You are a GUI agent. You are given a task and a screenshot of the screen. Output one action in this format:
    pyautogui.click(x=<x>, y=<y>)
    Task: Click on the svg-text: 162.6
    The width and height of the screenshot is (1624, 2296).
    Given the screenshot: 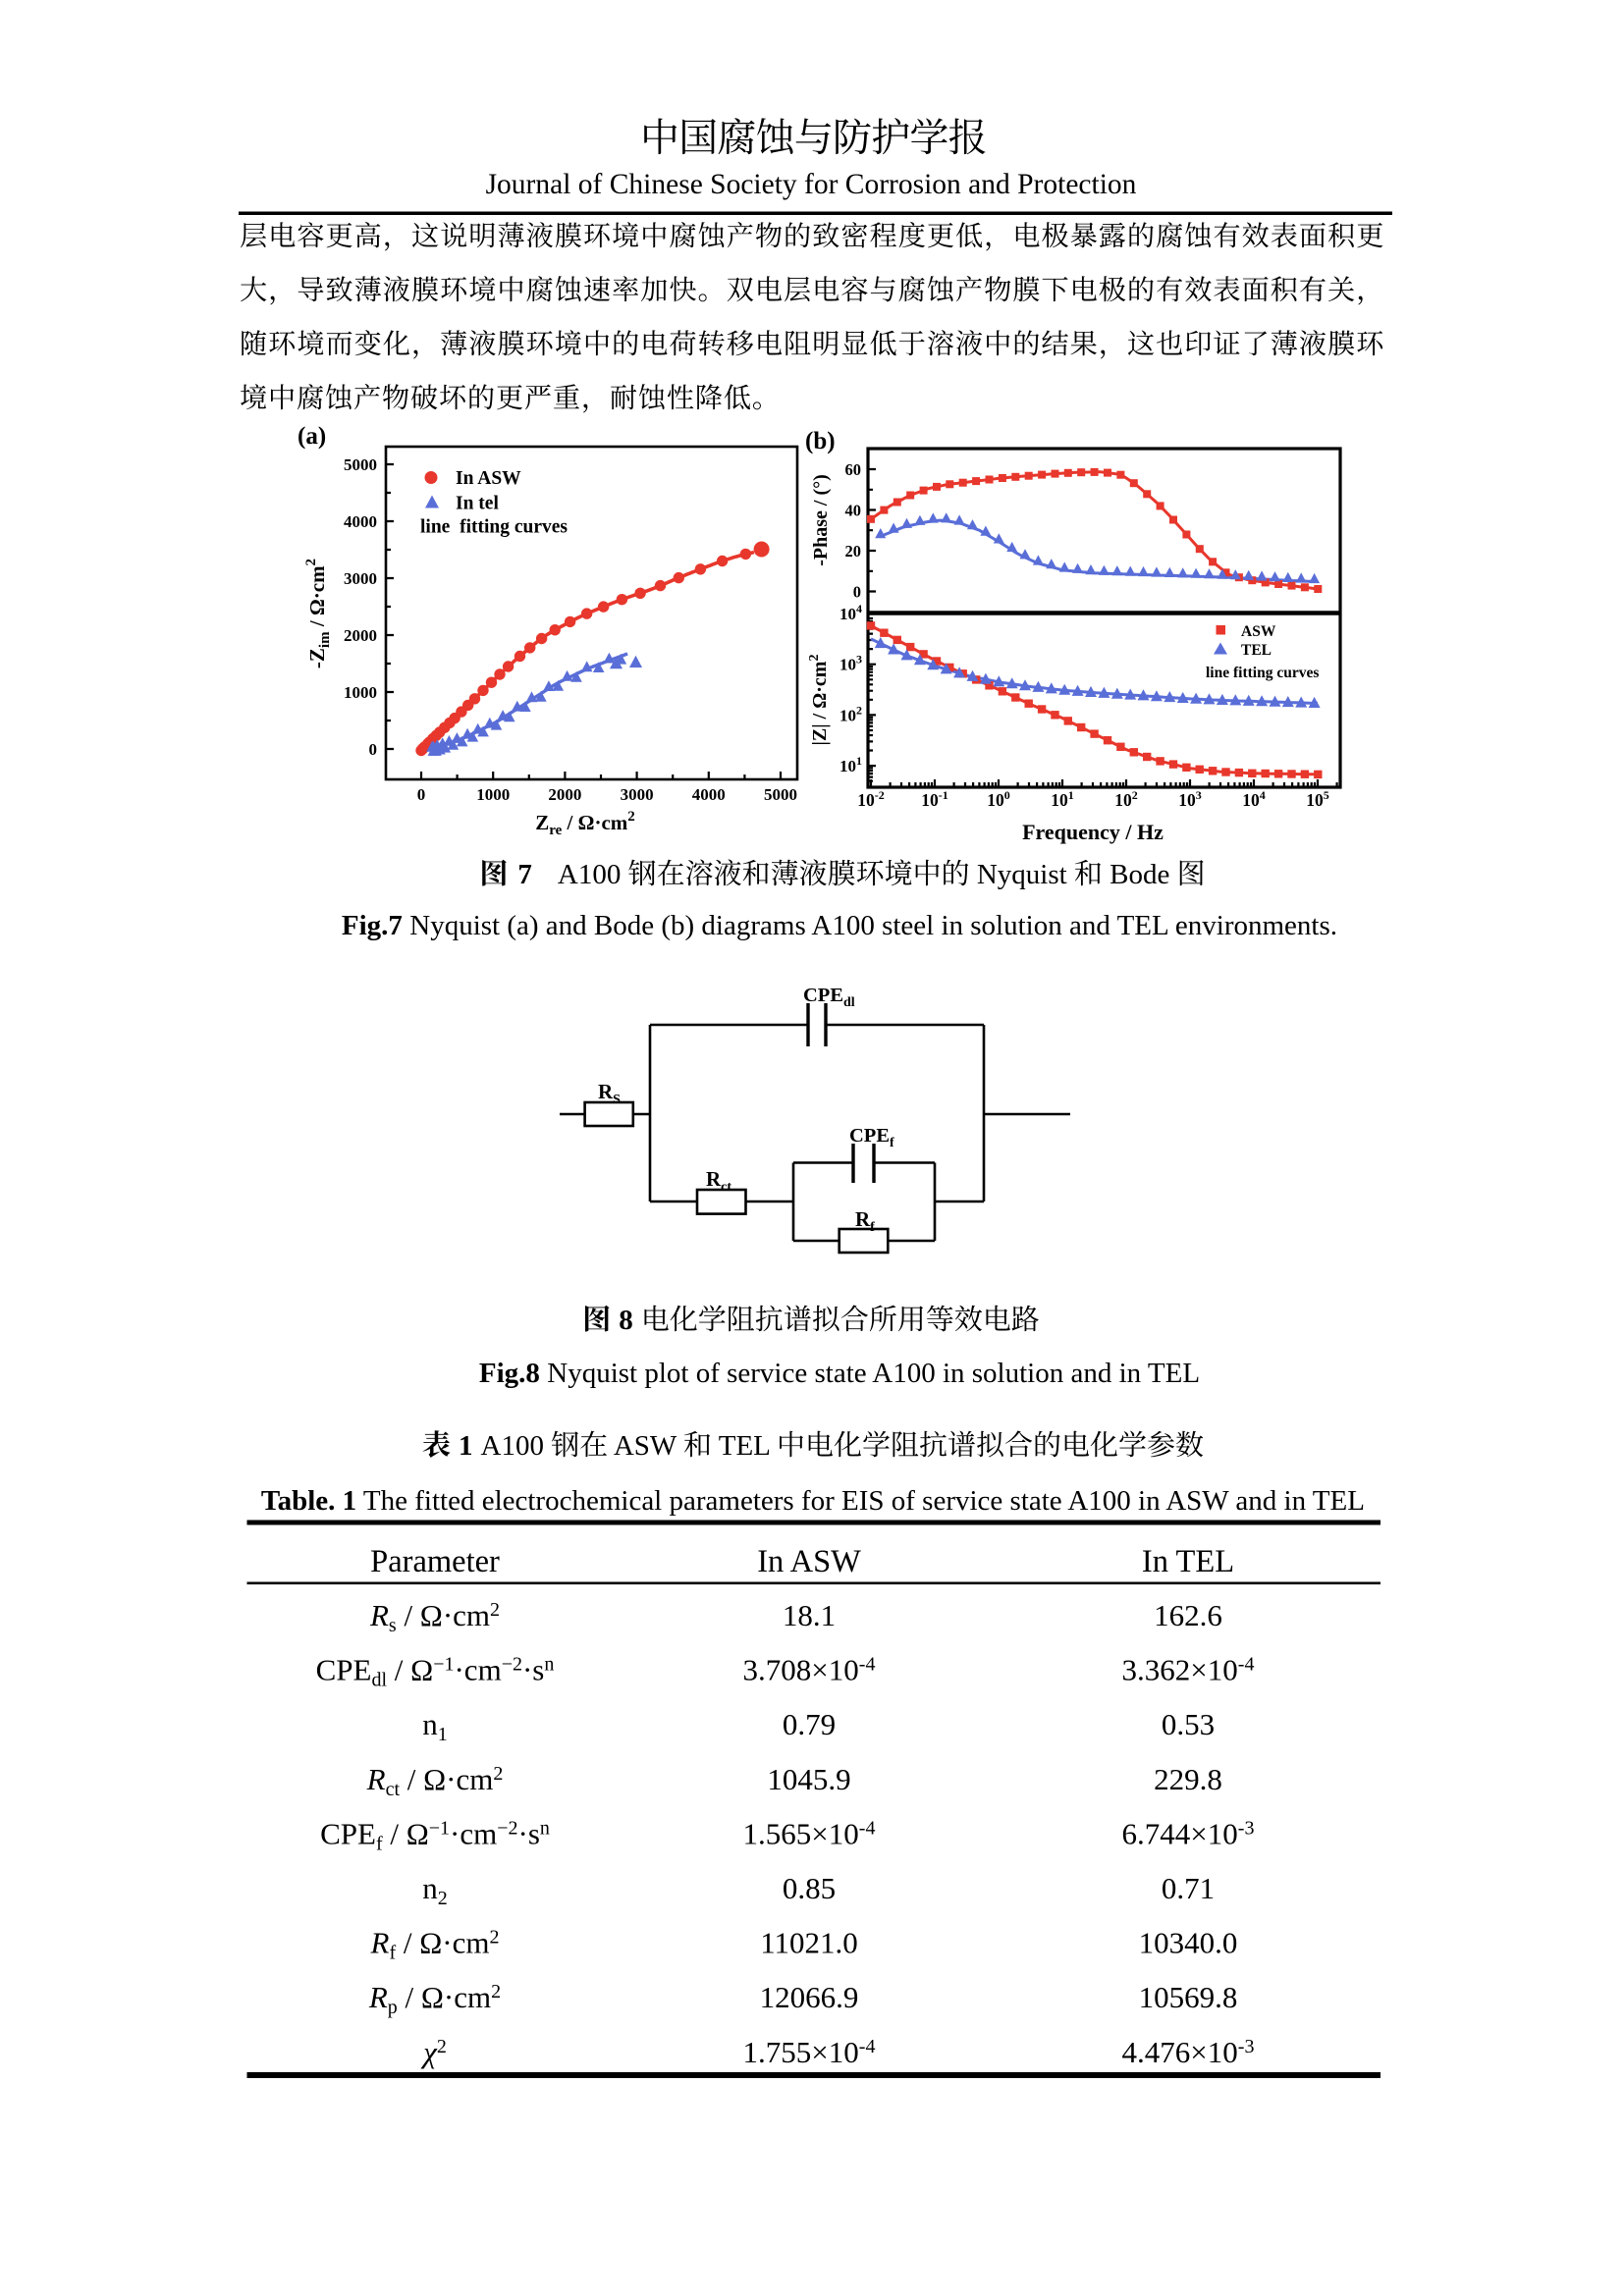 What is the action you would take?
    pyautogui.click(x=1188, y=1615)
    